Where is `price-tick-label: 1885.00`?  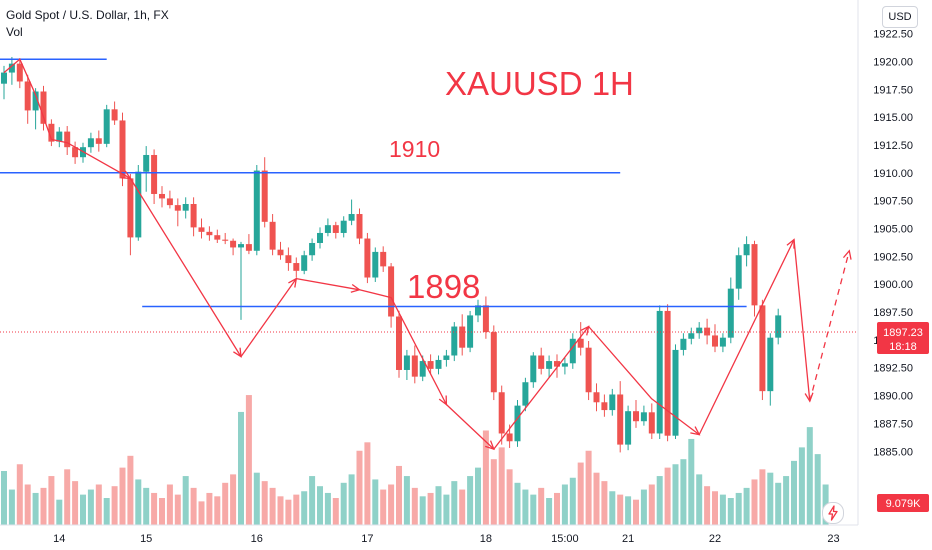 price-tick-label: 1885.00 is located at coordinates (893, 452).